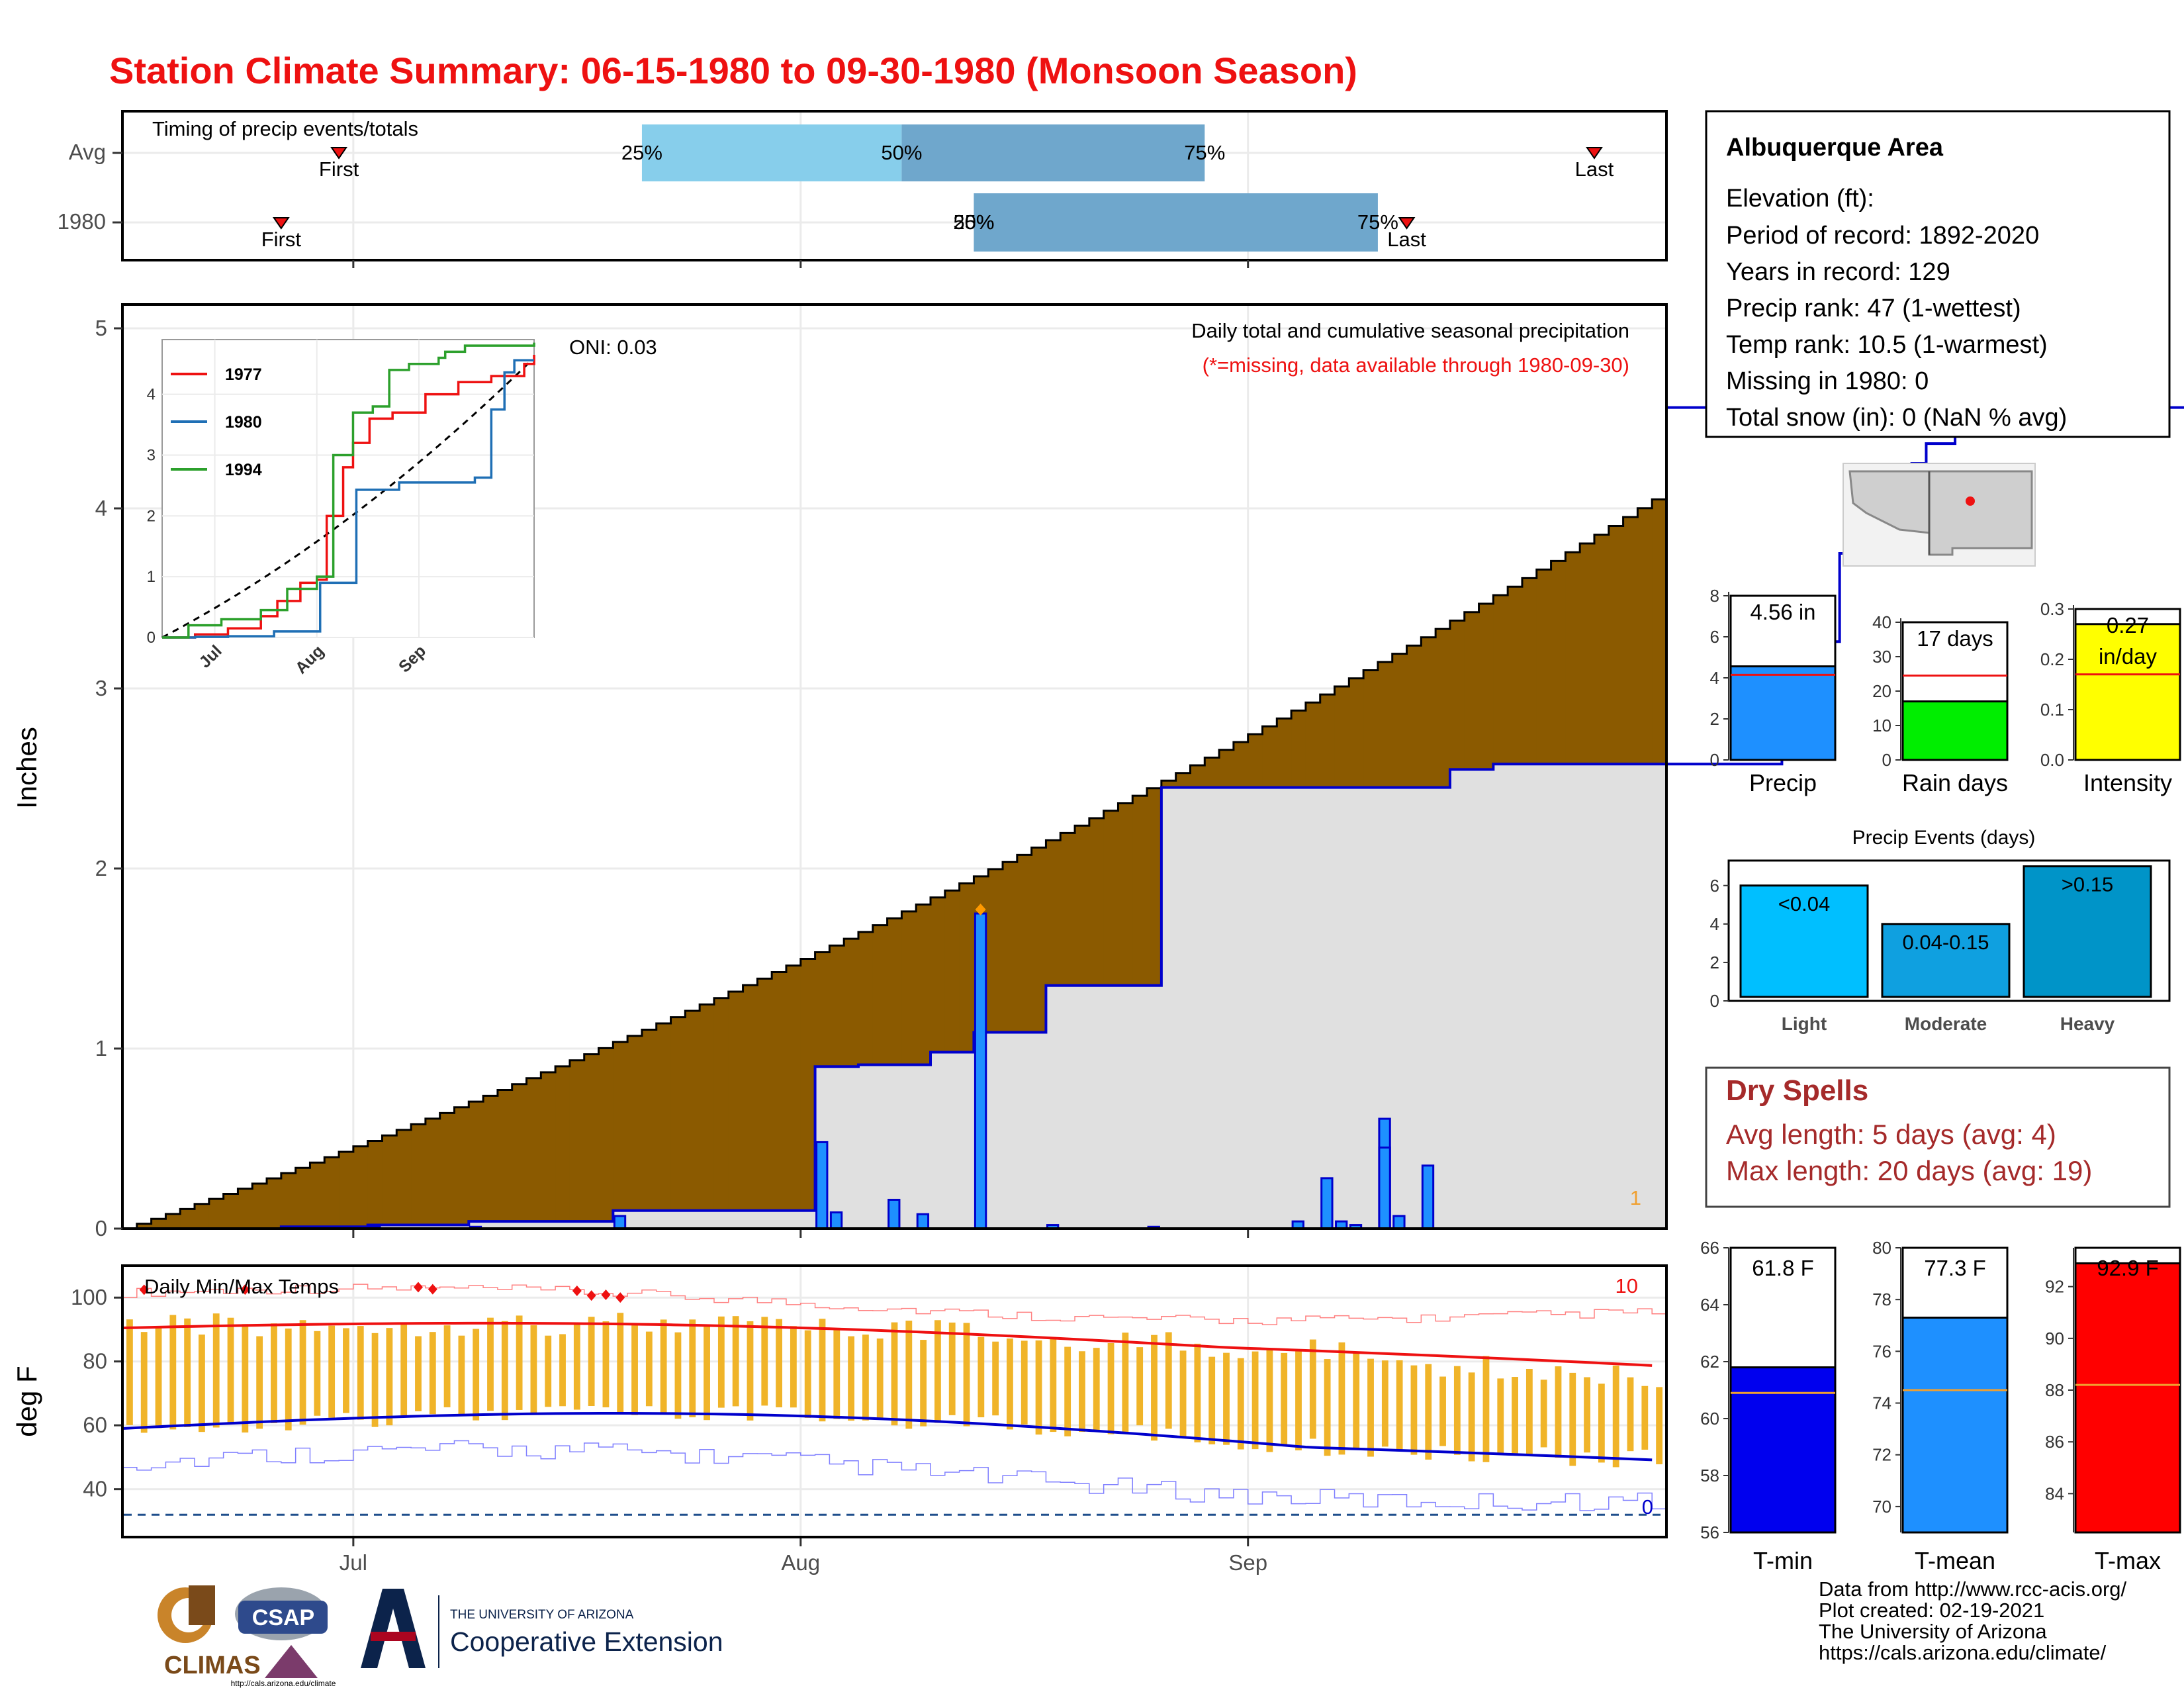  Describe the element at coordinates (894, 1304) in the screenshot. I see `record-max-line` at that location.